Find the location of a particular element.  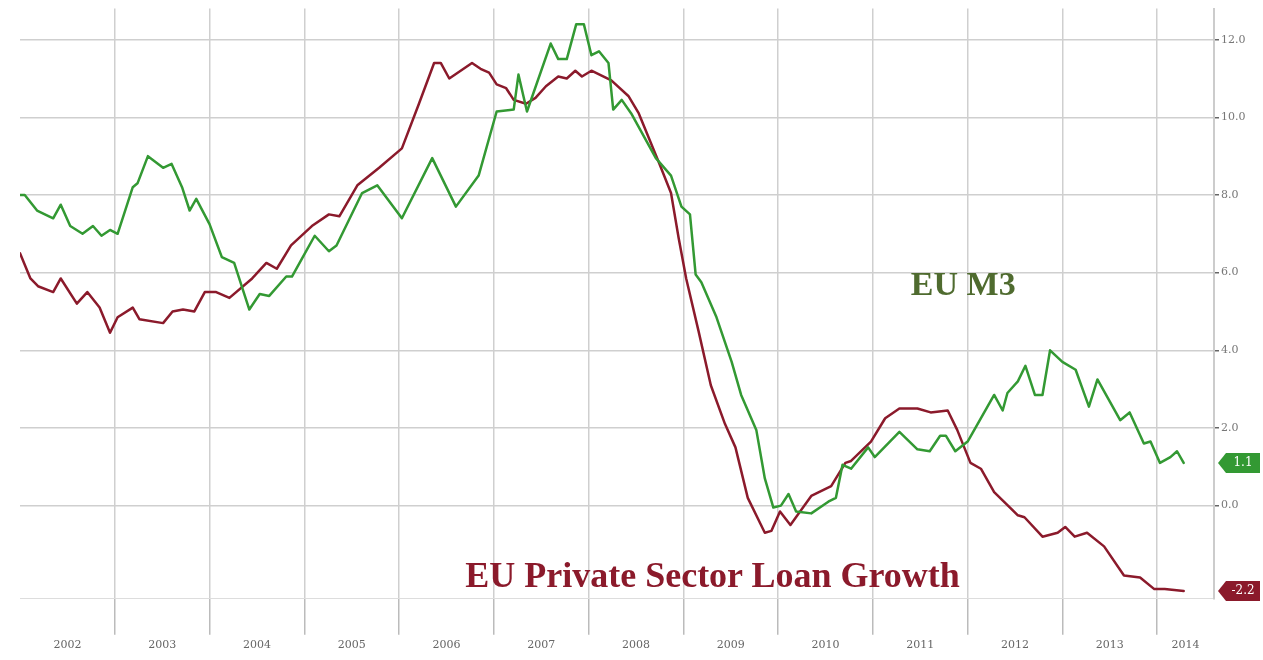

x-tick-label: 2006 is located at coordinates (446, 645).